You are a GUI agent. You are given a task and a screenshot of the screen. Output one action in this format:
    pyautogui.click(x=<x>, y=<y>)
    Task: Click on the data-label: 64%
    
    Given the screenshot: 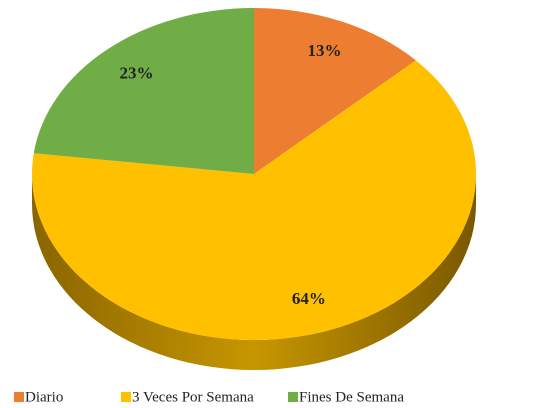 What is the action you would take?
    pyautogui.click(x=309, y=298)
    